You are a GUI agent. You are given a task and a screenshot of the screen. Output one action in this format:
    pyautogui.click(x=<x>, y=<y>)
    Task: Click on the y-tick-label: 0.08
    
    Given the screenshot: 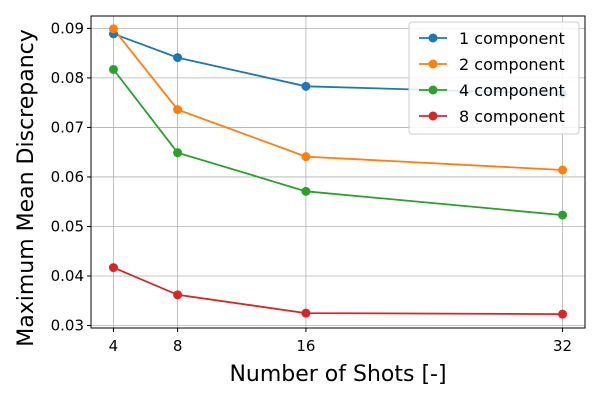 What is the action you would take?
    pyautogui.click(x=67, y=78)
    